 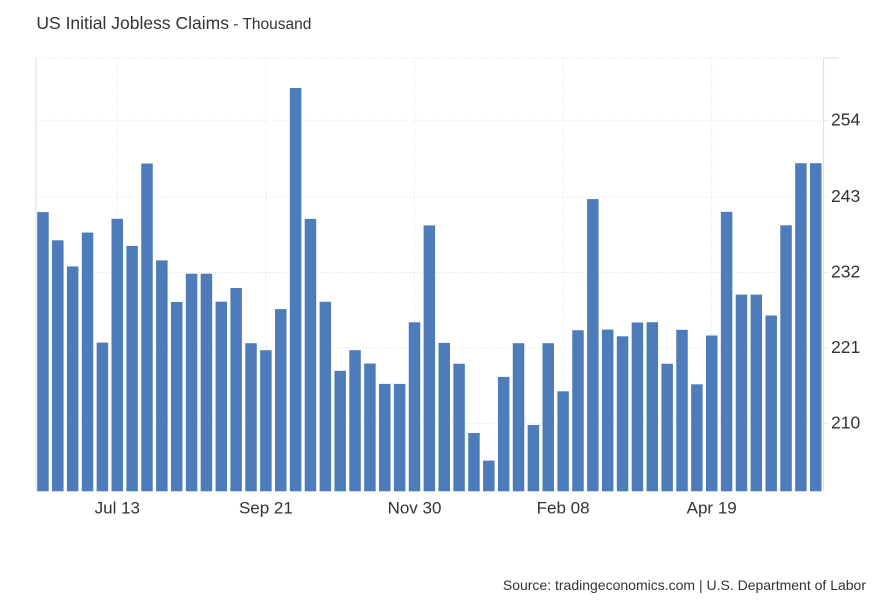 What do you see at coordinates (712, 508) in the screenshot?
I see `svg-text: Apr 19` at bounding box center [712, 508].